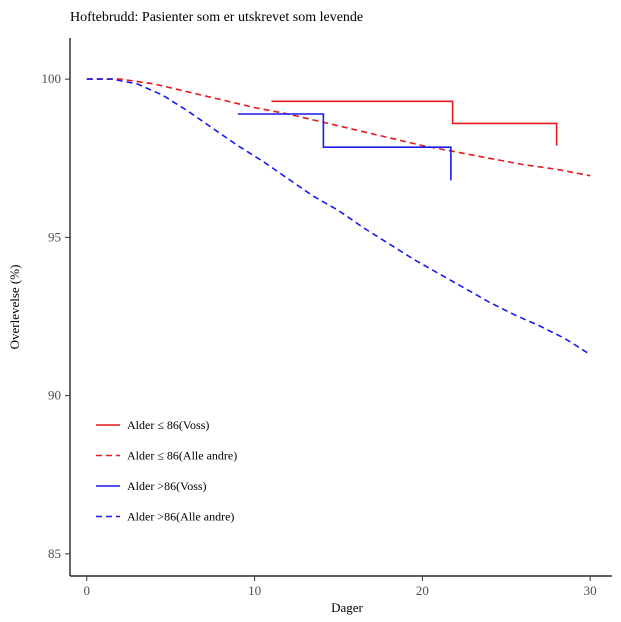  I want to click on x-axis-title: Dager, so click(347, 607).